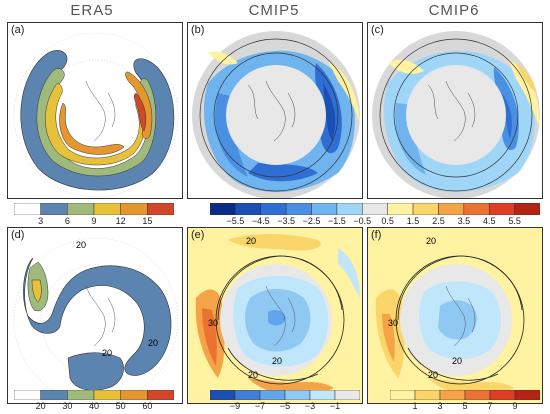  What do you see at coordinates (440, 406) in the screenshot?
I see `colorbar-cmip-bottom-positive-tick-label: 3` at bounding box center [440, 406].